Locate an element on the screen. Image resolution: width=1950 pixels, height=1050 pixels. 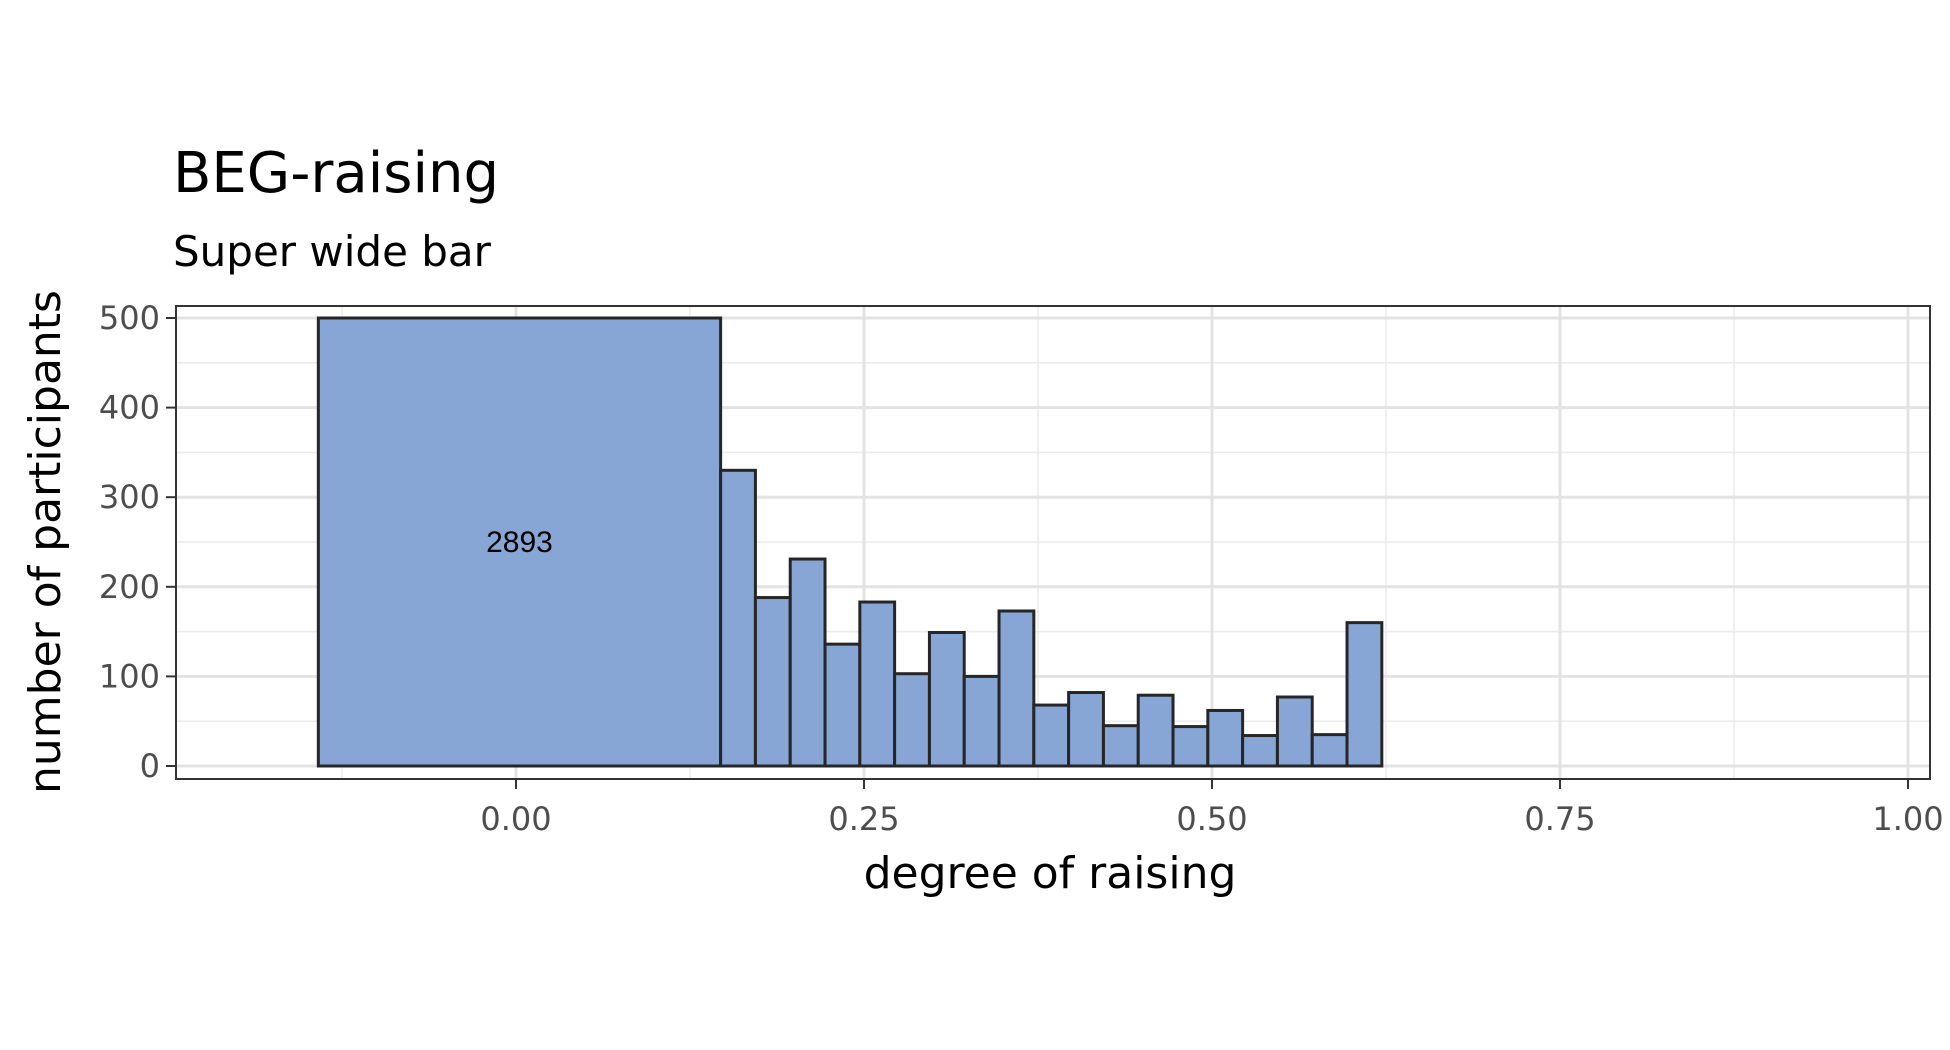
x-tick-label: 0.75 is located at coordinates (1559, 819).